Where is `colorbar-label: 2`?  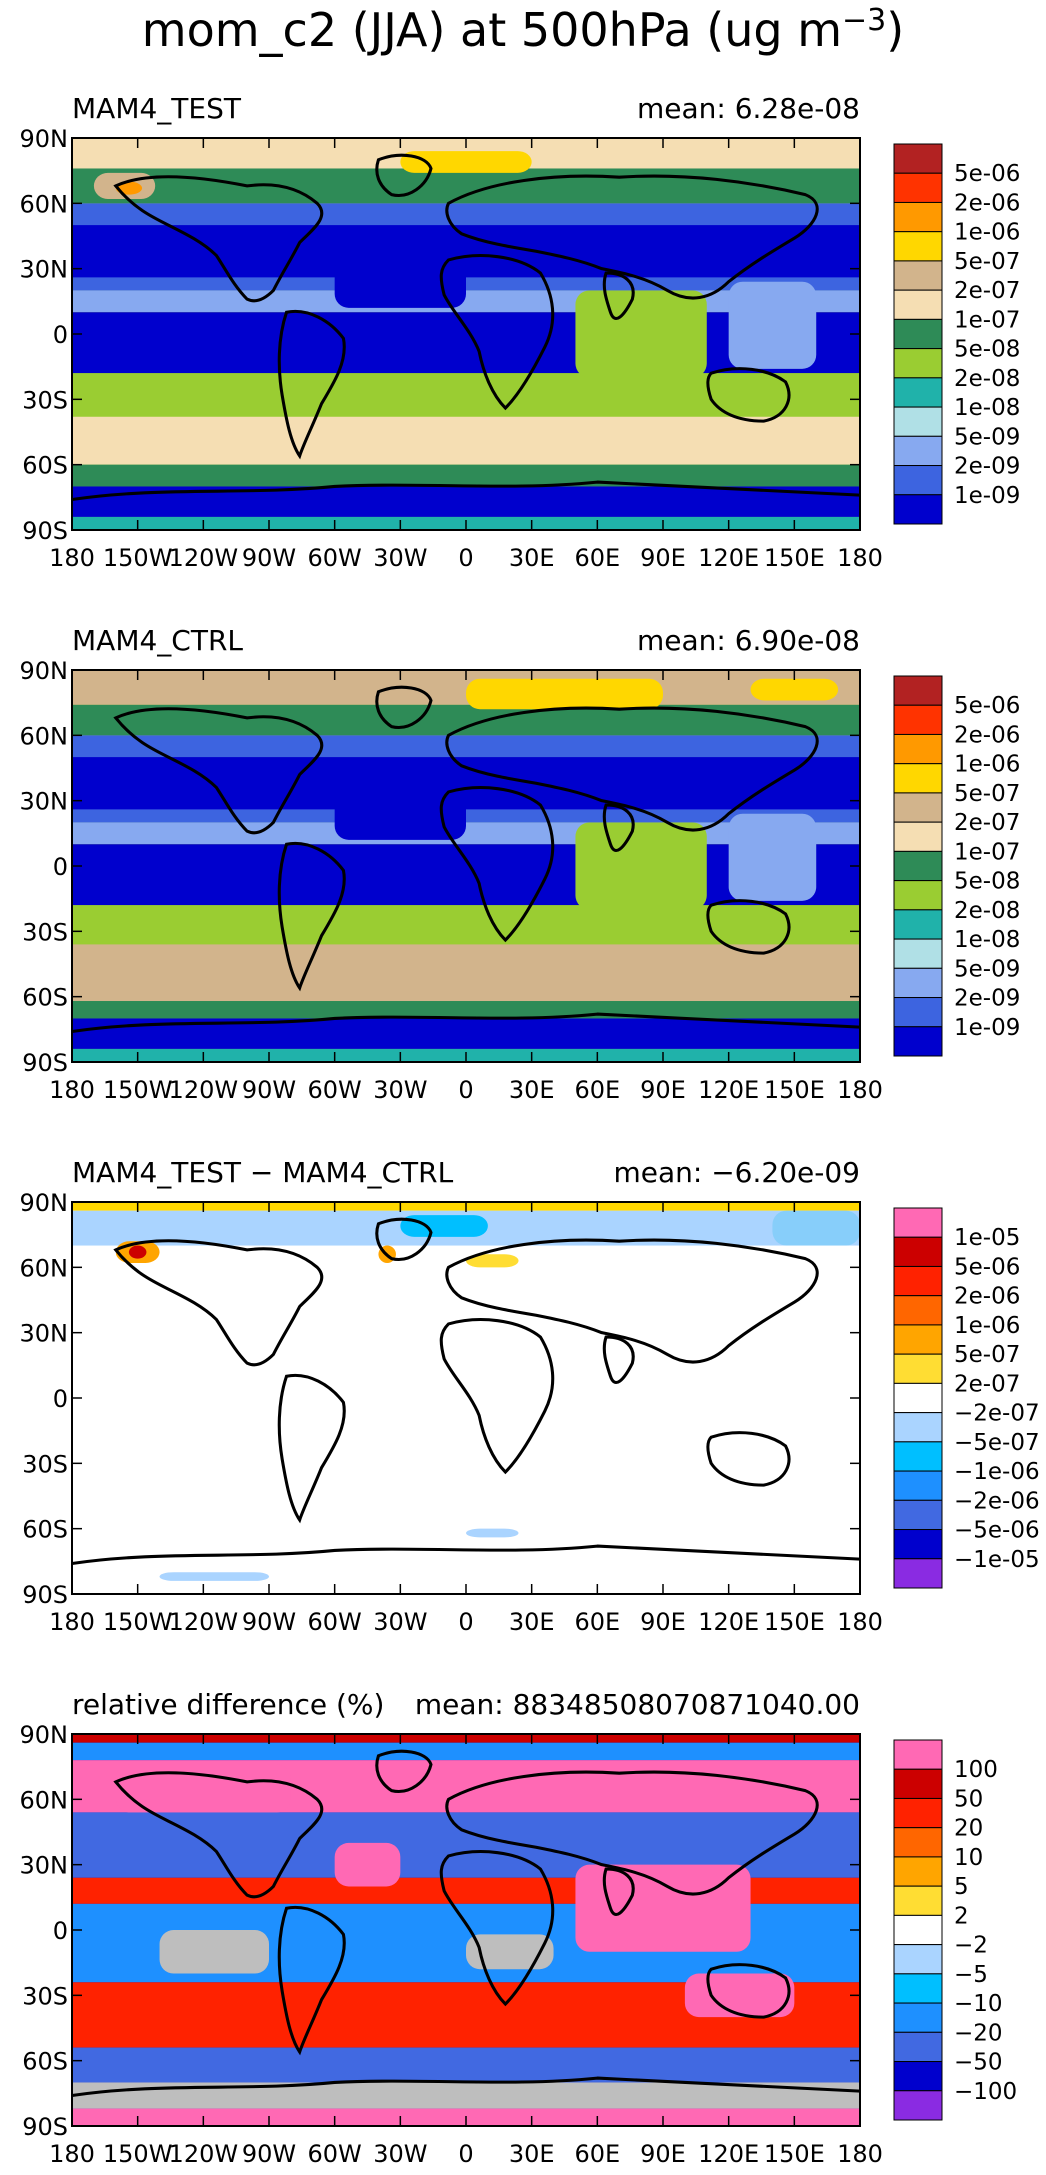
colorbar-label: 2 is located at coordinates (961, 1916).